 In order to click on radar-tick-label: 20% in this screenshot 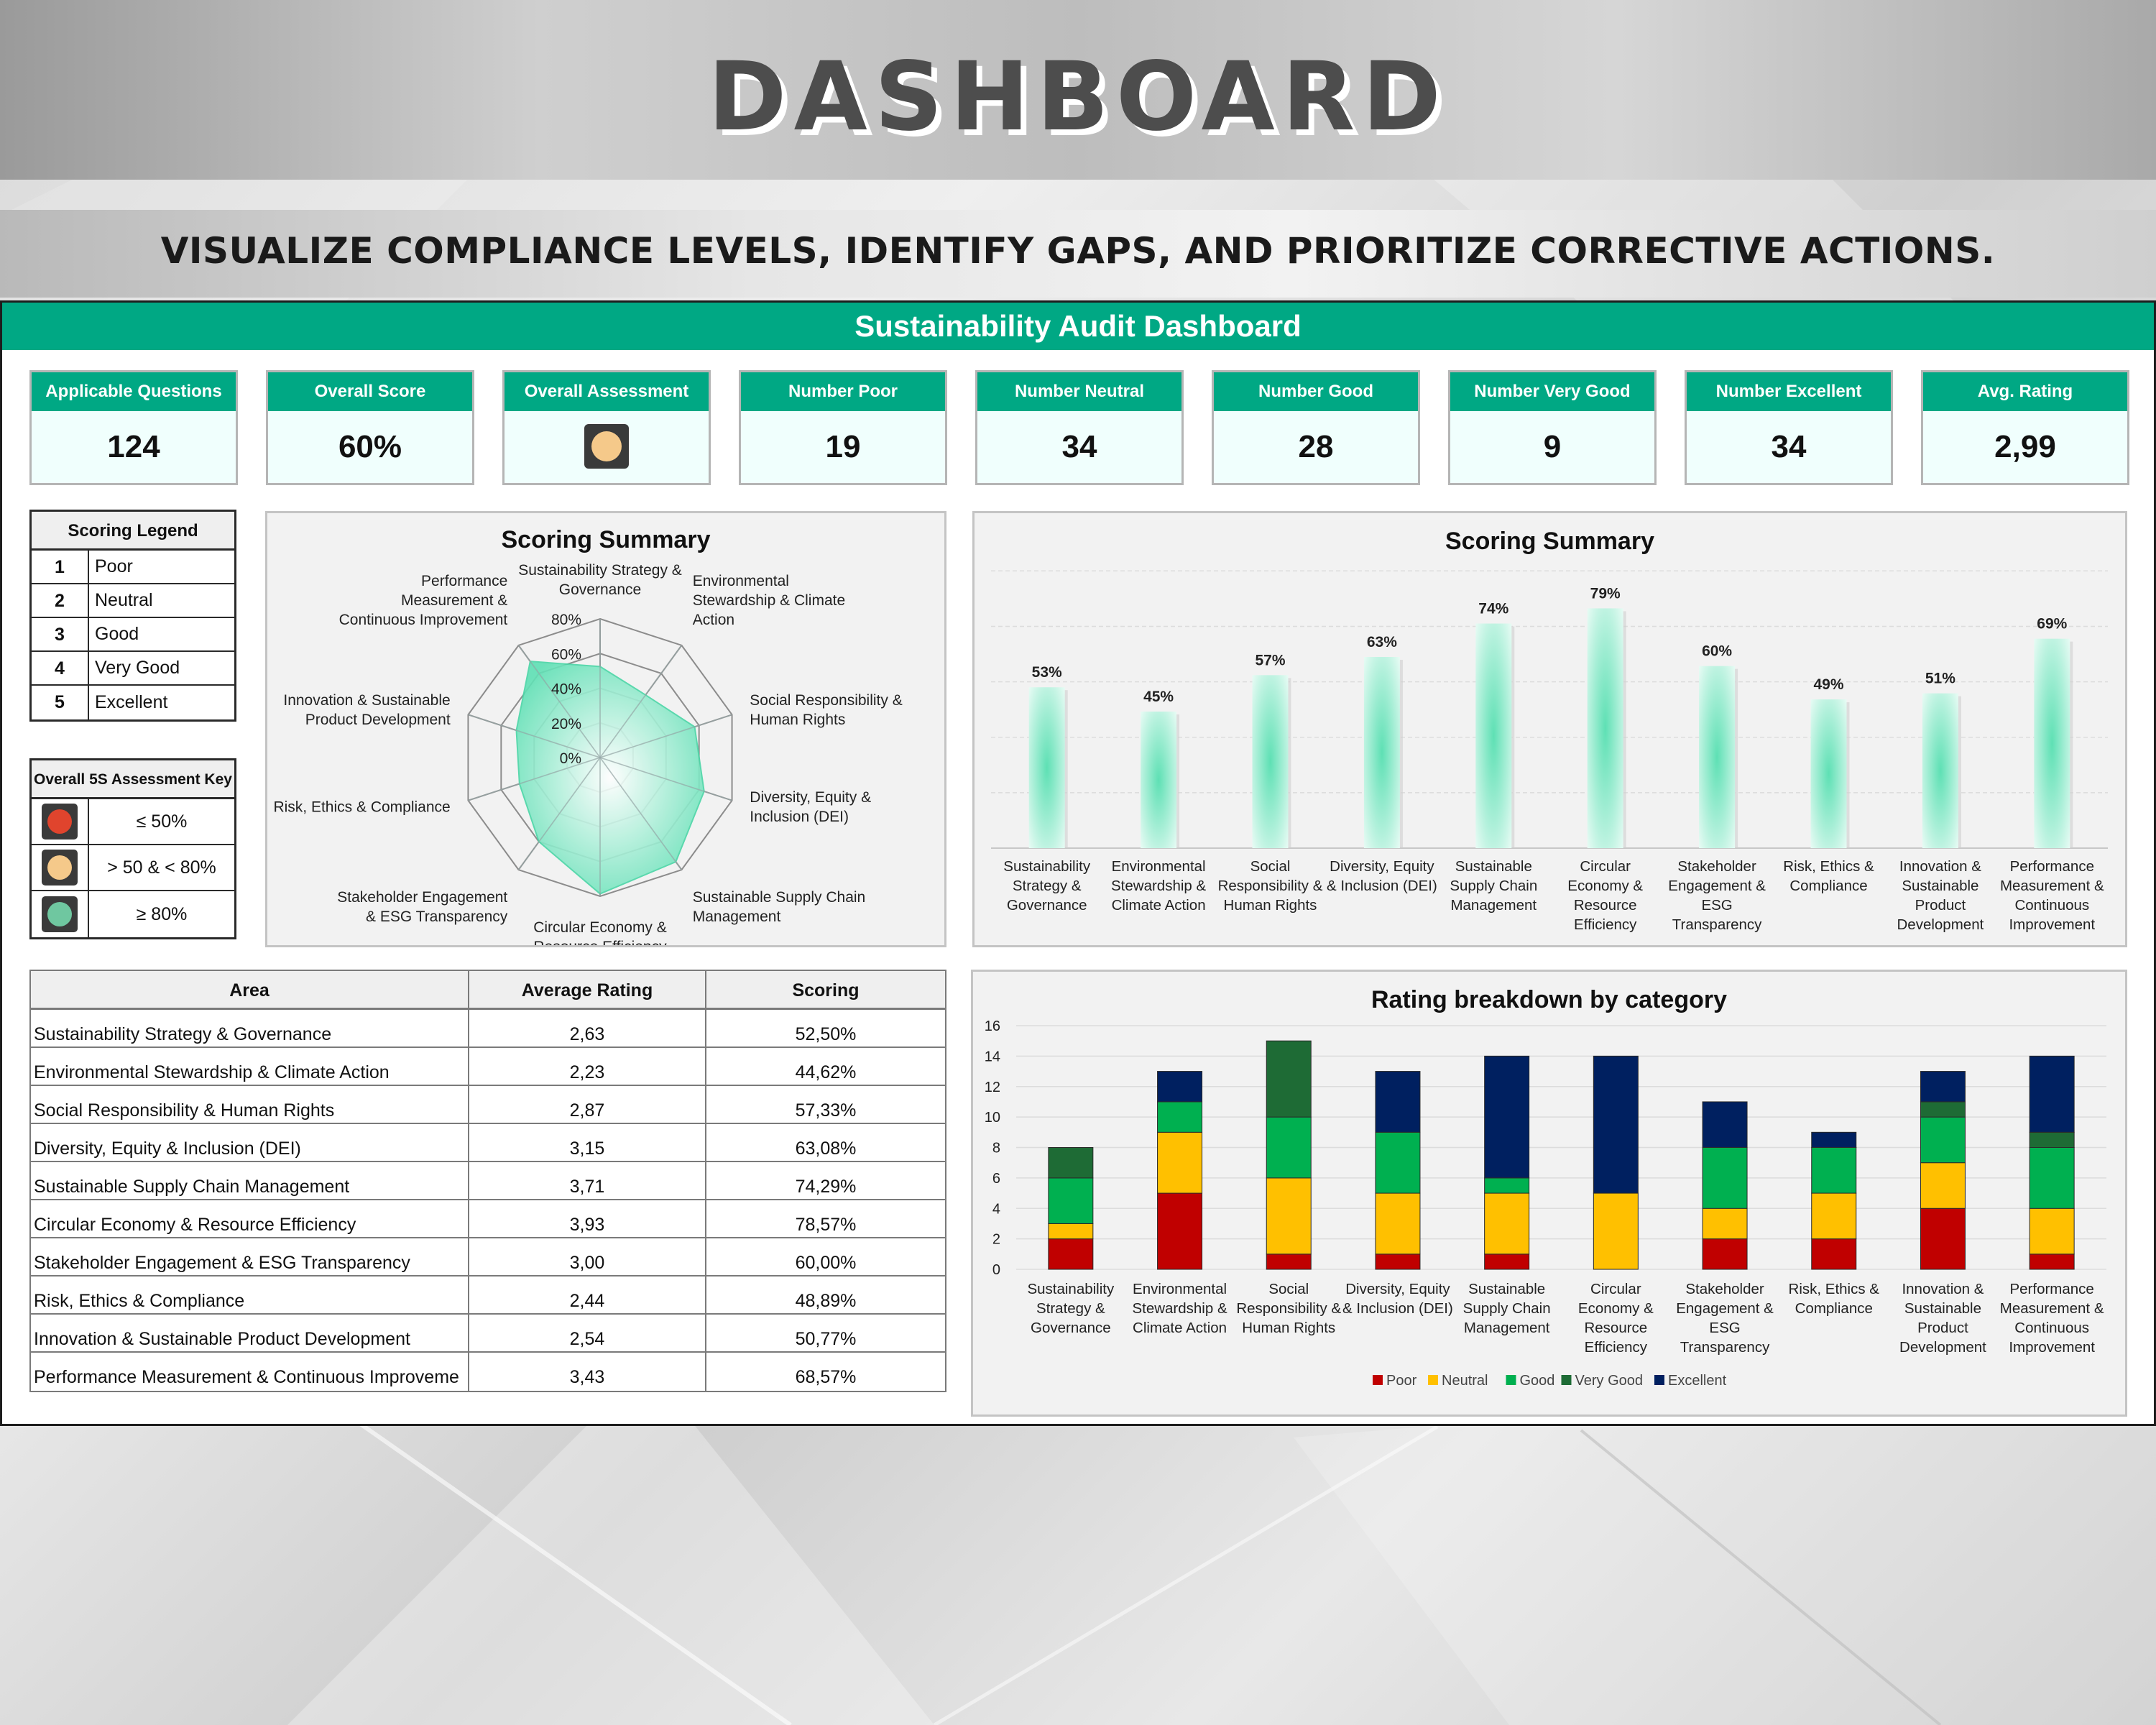, I will do `click(566, 724)`.